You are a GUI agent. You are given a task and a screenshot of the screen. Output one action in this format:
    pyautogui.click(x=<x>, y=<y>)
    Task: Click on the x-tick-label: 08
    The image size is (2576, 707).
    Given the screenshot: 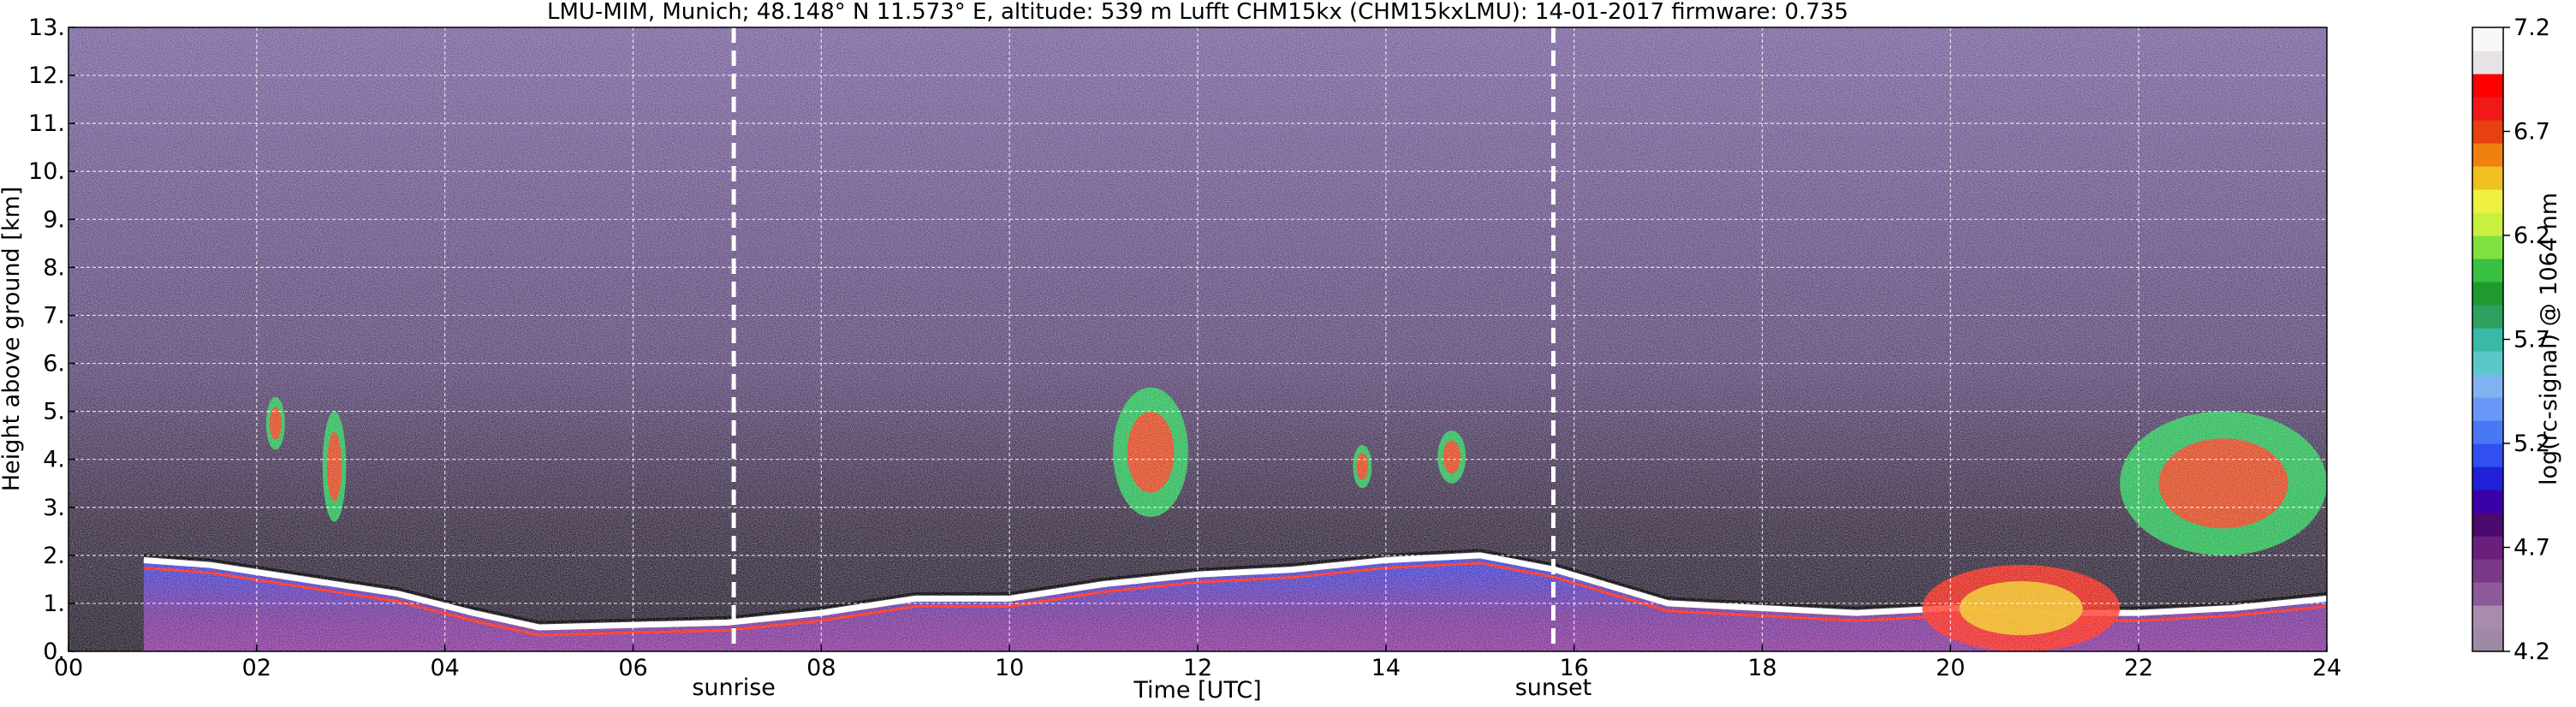 What is the action you would take?
    pyautogui.click(x=821, y=668)
    